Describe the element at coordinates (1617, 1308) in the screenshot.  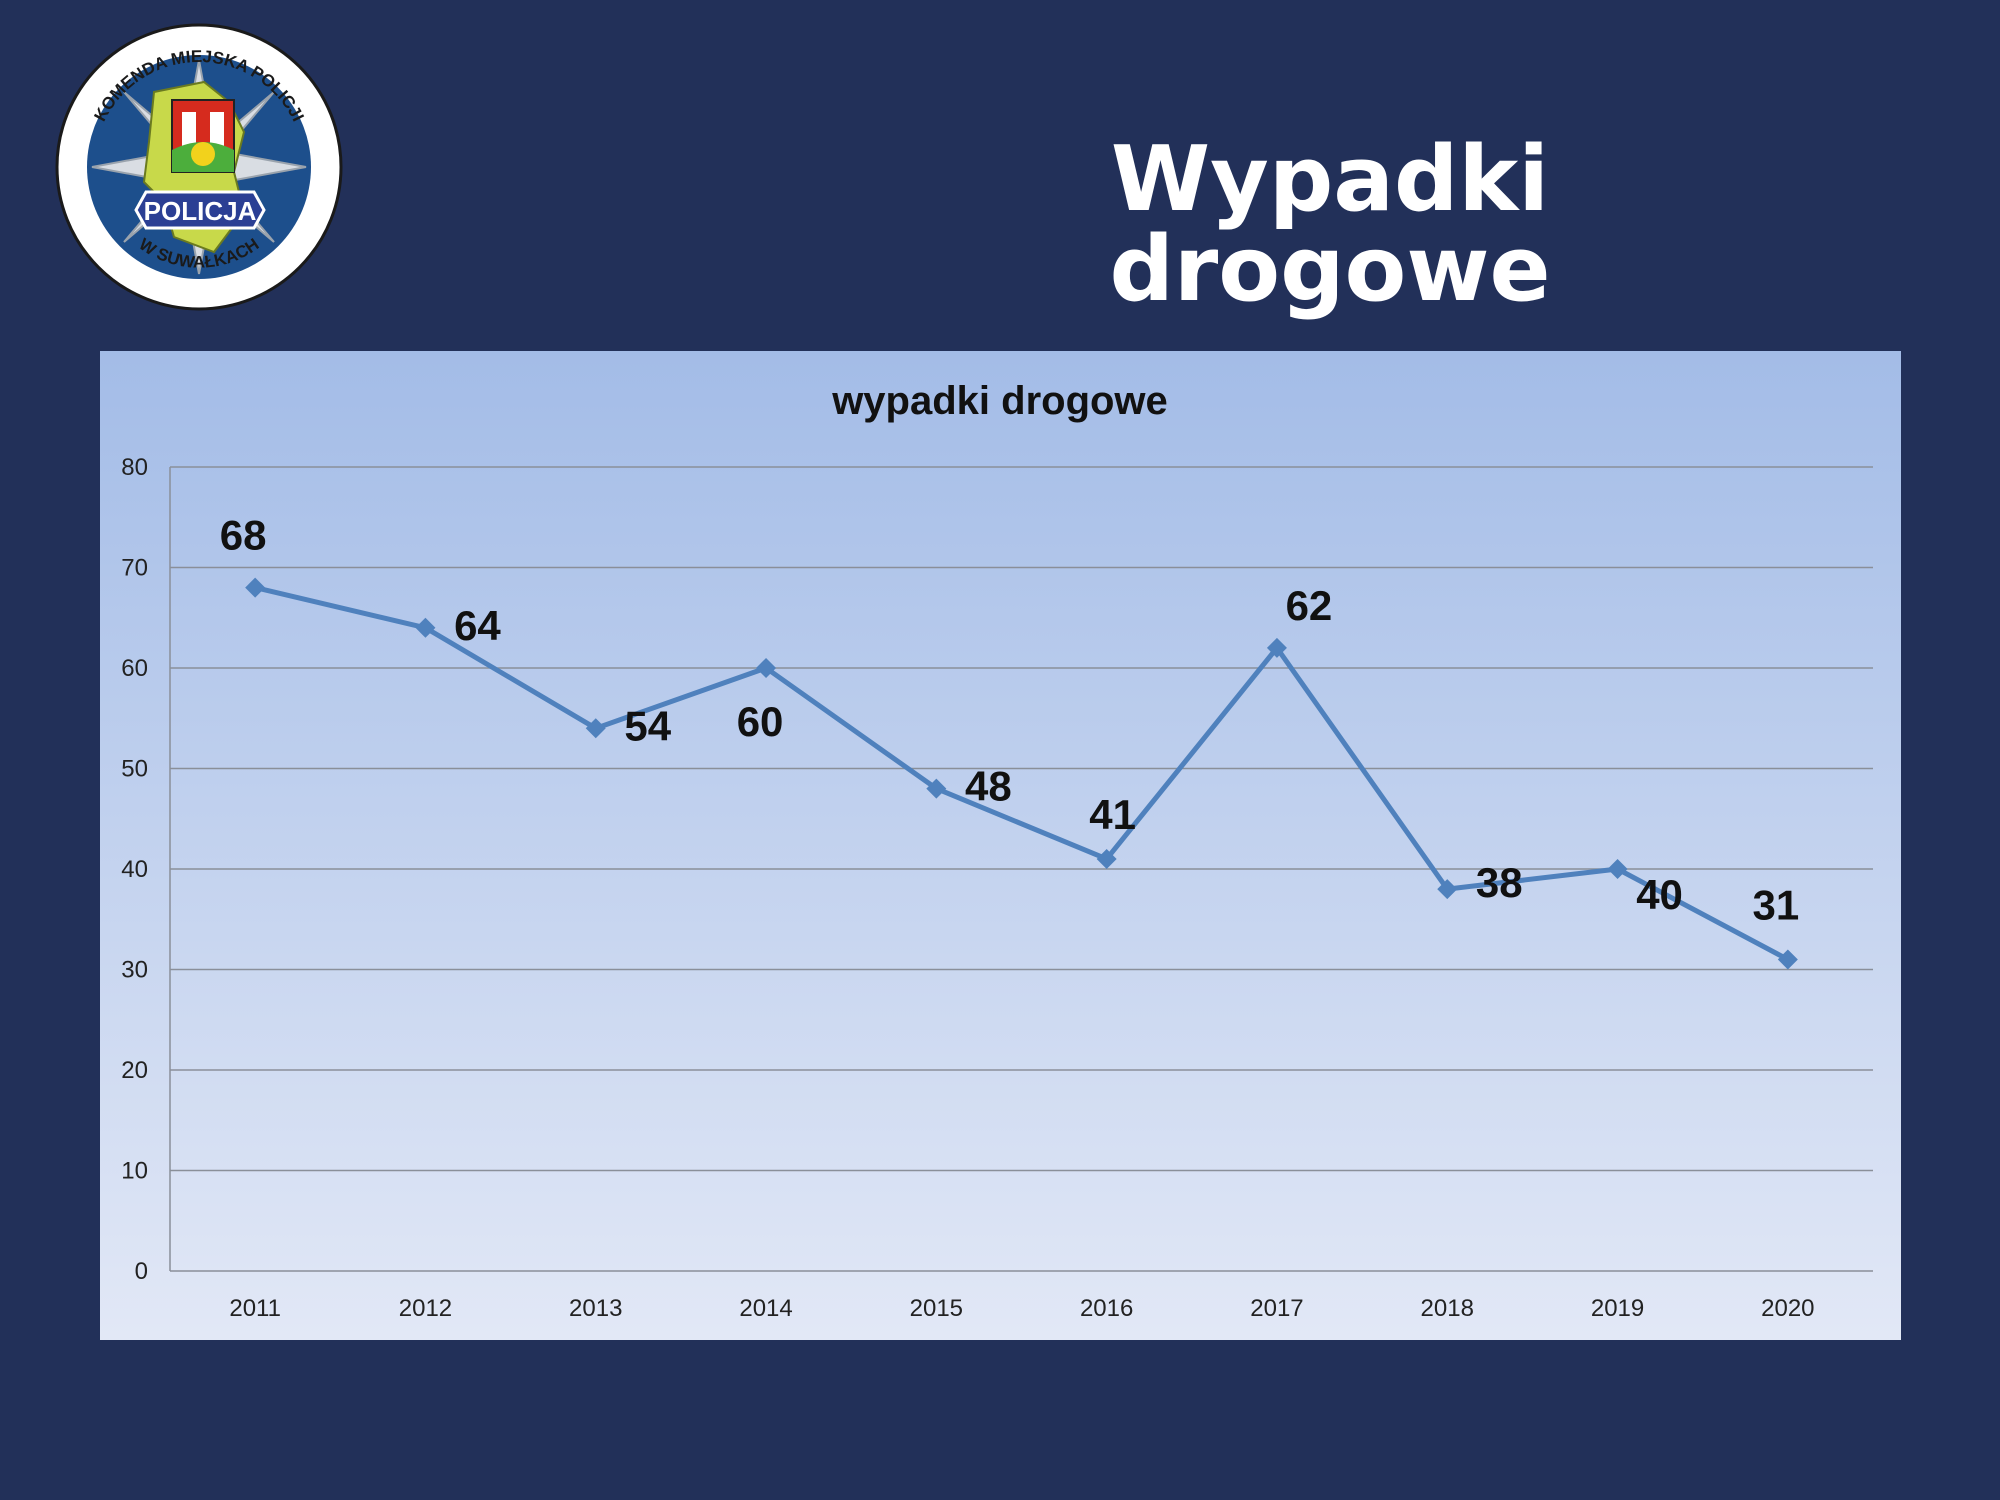
I see `x-tick-label: 2019` at that location.